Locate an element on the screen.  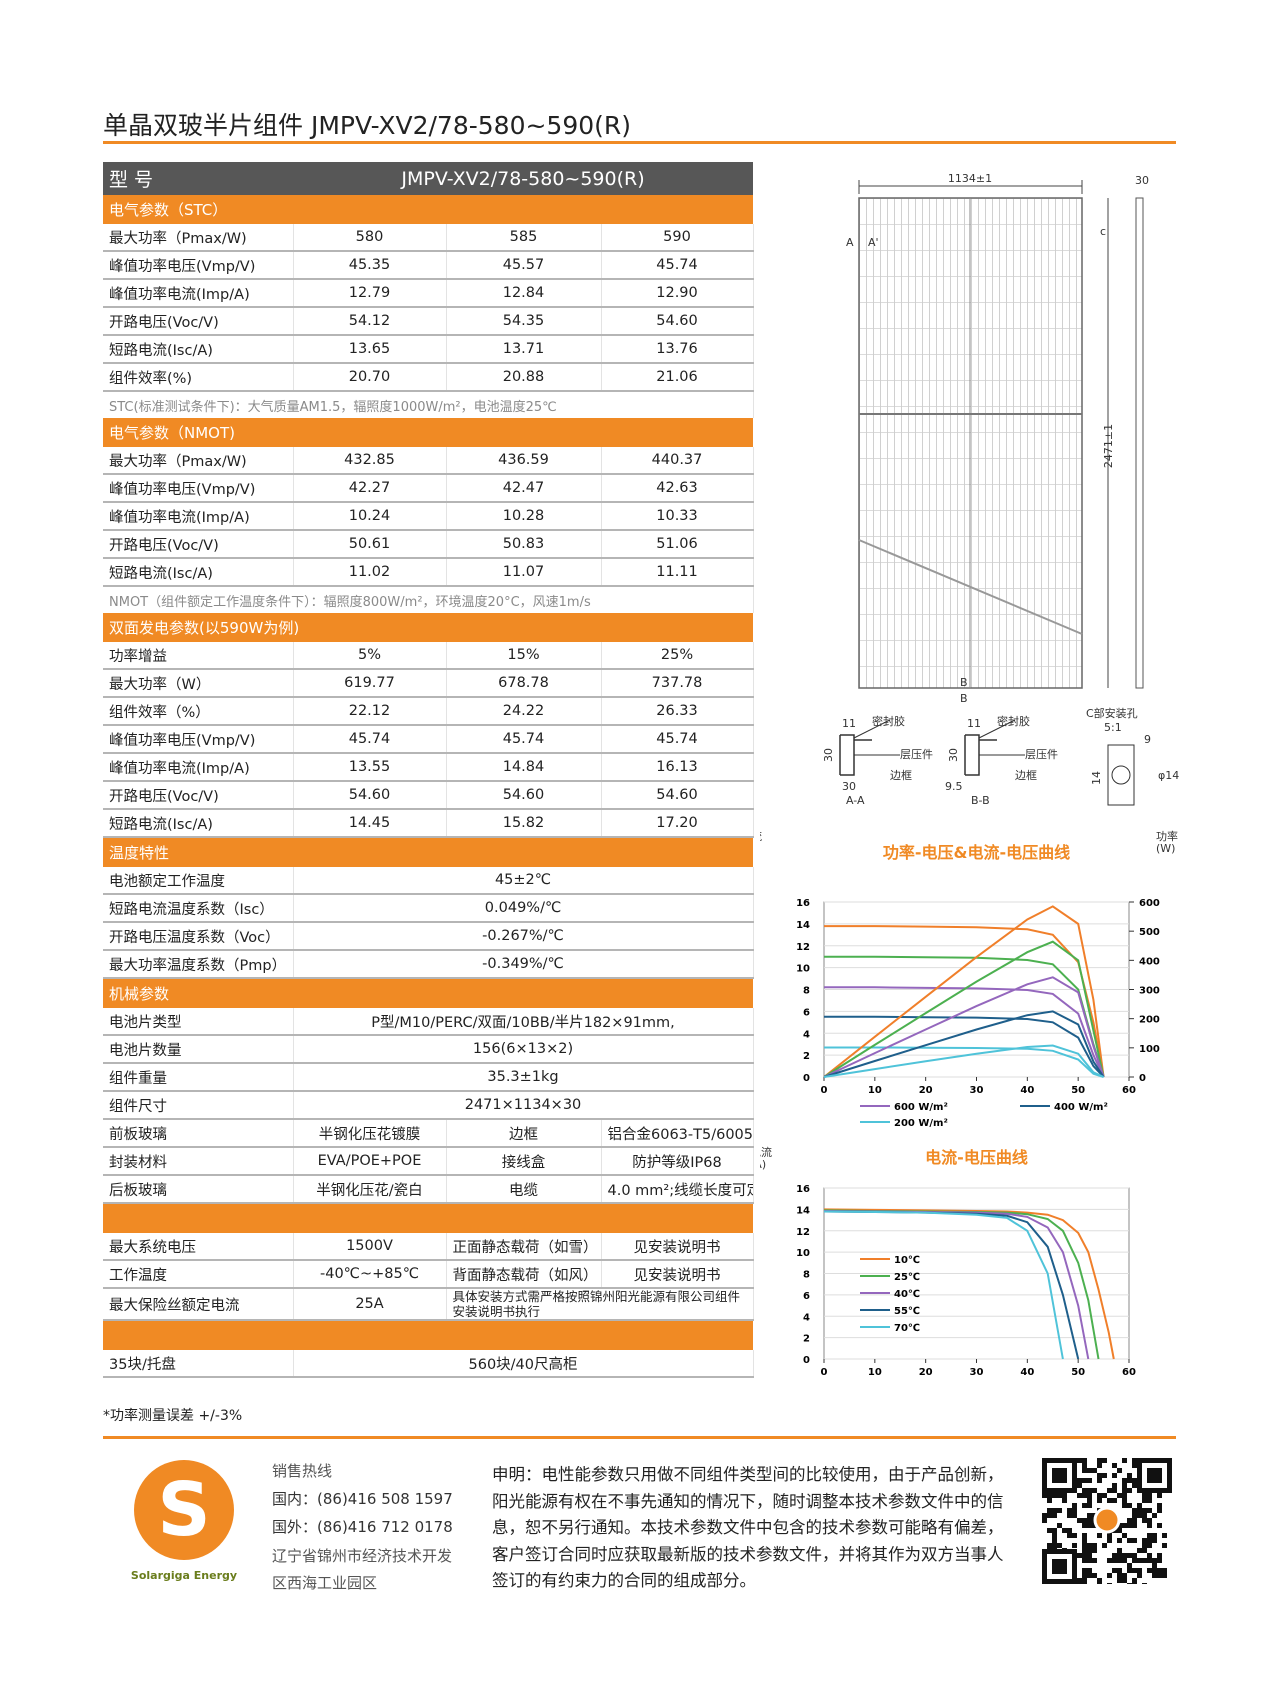
table-cell: 20.70 is located at coordinates (370, 377).